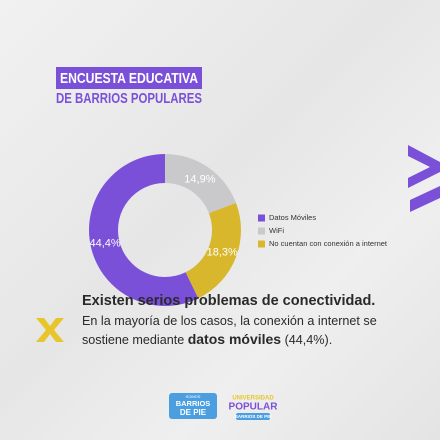 The width and height of the screenshot is (440, 440). What do you see at coordinates (253, 399) in the screenshot?
I see `logo-text: UNIVERSIDAD` at bounding box center [253, 399].